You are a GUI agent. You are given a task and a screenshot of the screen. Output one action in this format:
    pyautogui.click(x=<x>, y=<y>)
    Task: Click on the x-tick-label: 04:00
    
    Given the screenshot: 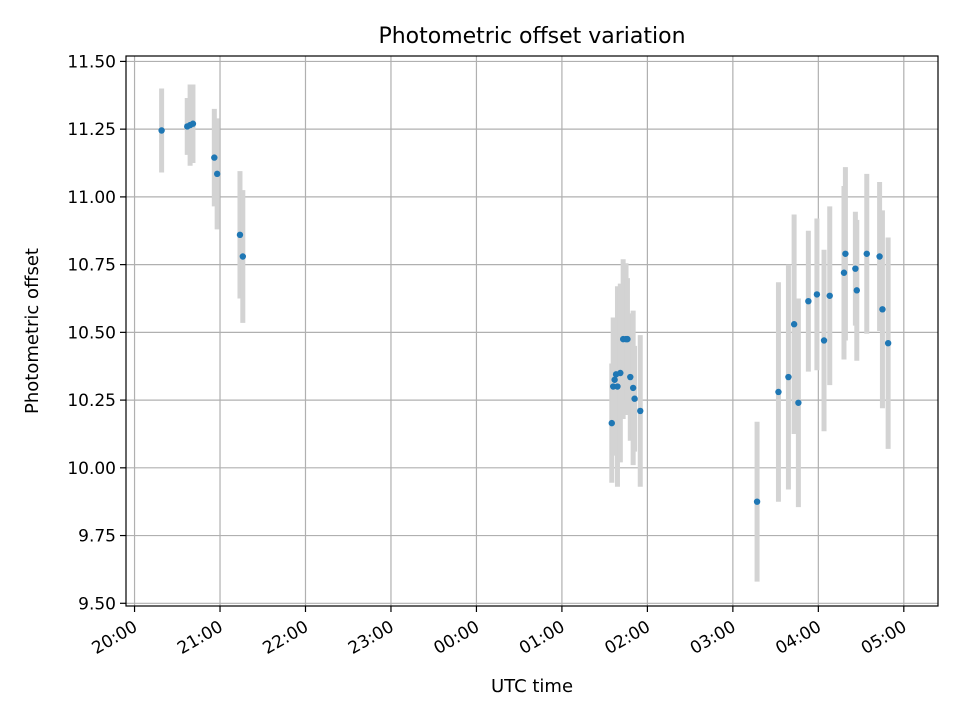 What is the action you would take?
    pyautogui.click(x=798, y=638)
    